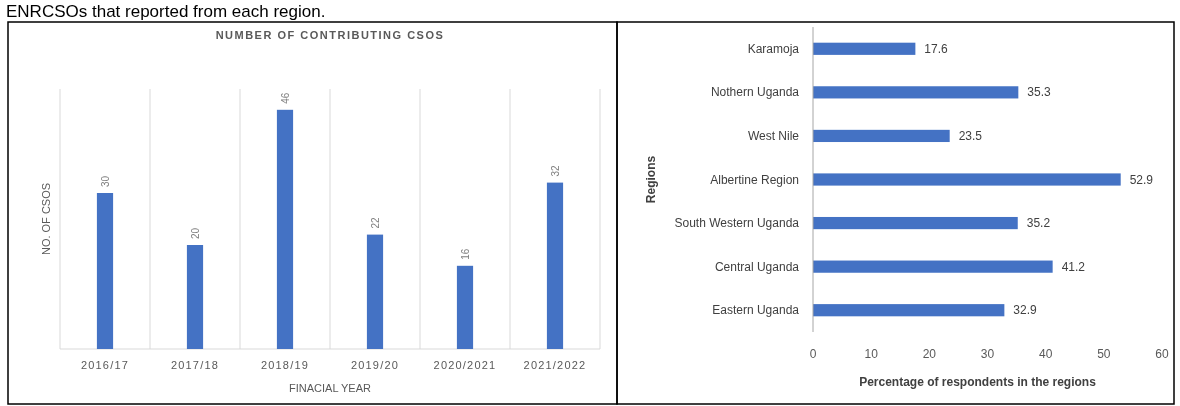 The height and width of the screenshot is (406, 1180). Describe the element at coordinates (1038, 223) in the screenshot. I see `data-label: 35.2` at that location.